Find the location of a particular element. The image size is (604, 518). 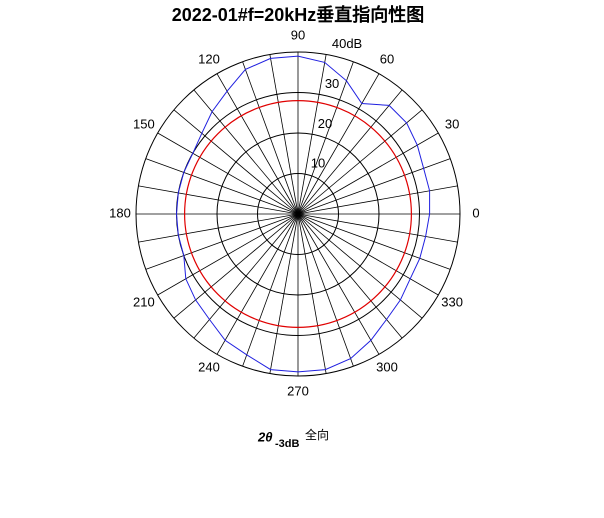

theta-tick-label: 180 is located at coordinates (120, 212).